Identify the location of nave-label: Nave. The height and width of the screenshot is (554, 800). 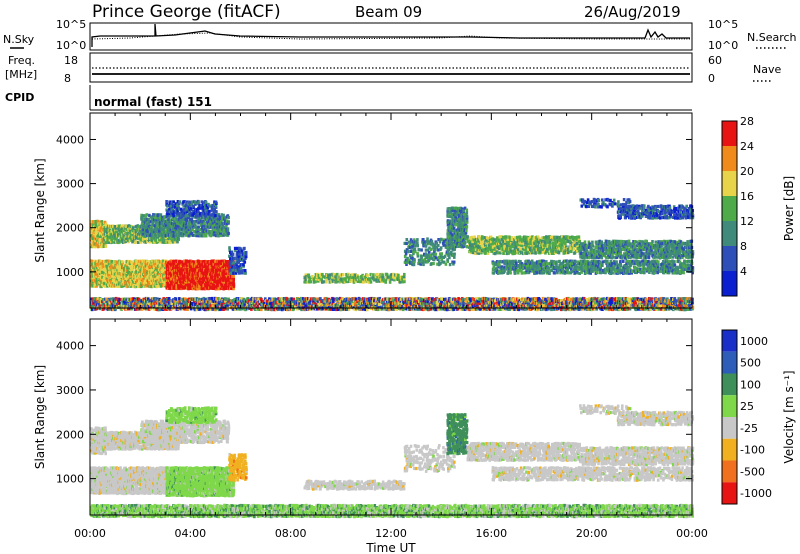
(767, 69).